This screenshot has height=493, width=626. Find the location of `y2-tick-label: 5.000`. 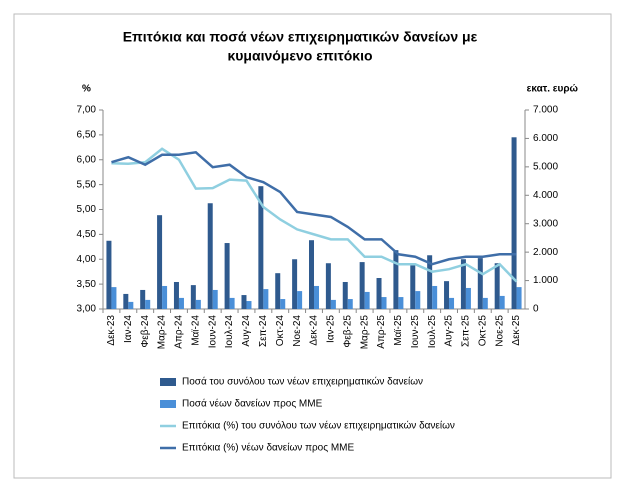

y2-tick-label: 5.000 is located at coordinates (545, 166).